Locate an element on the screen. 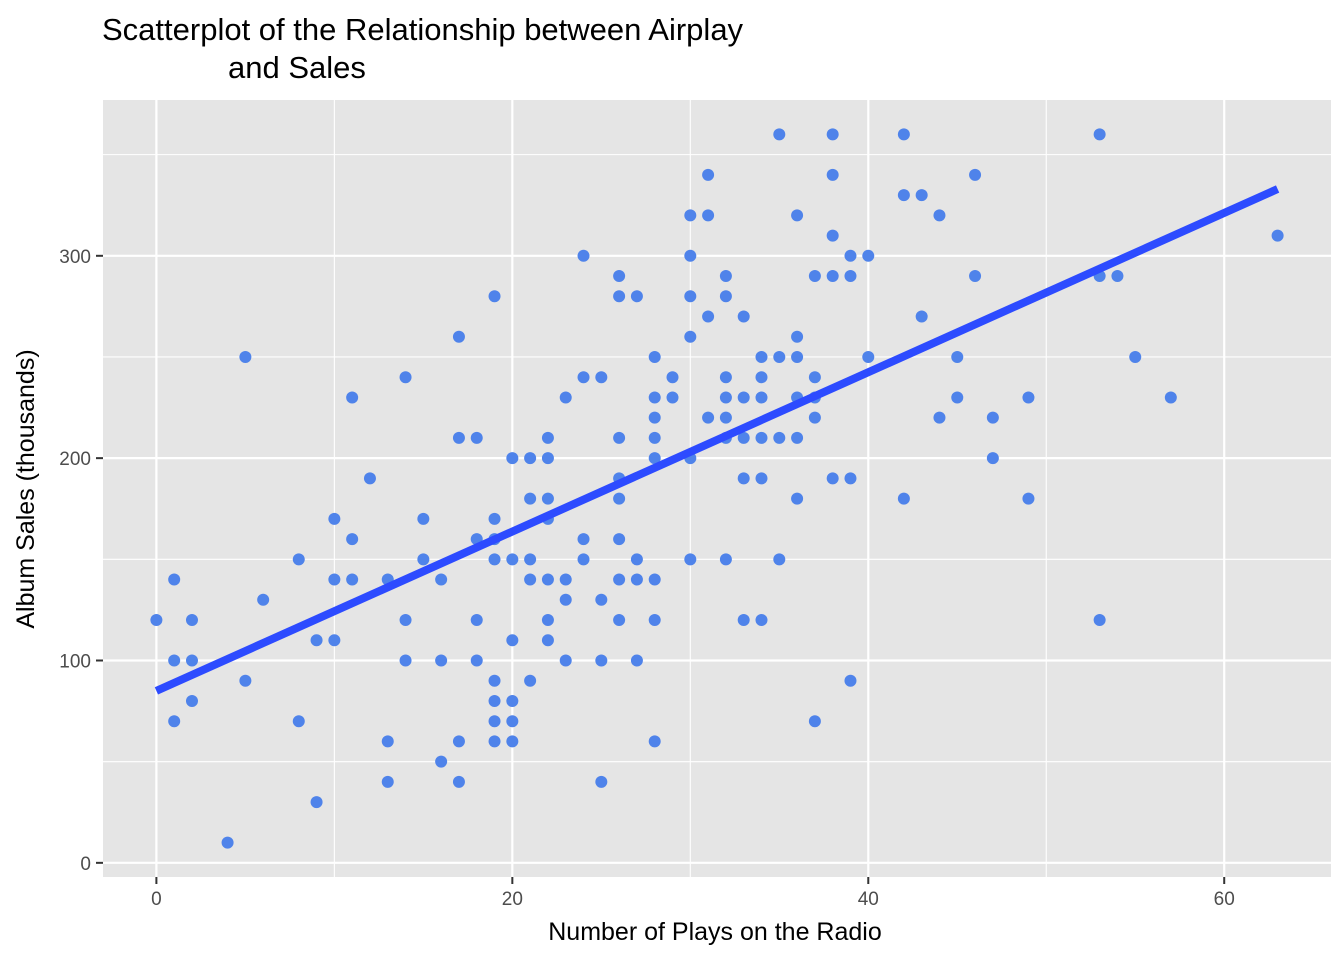 This screenshot has width=1344, height=960. x-axis-title: Number of Plays on the Radio is located at coordinates (715, 932).